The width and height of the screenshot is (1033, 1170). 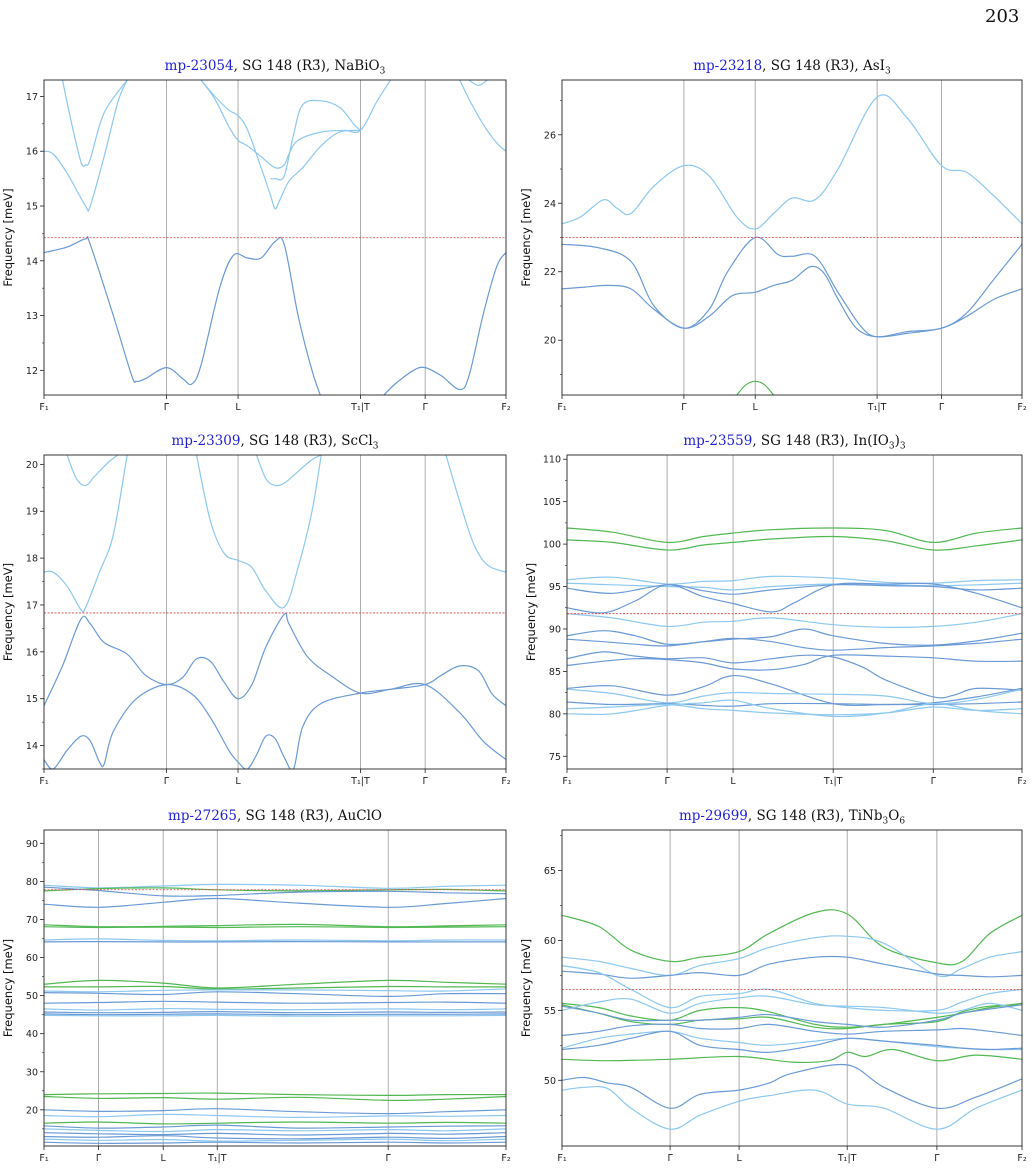 What do you see at coordinates (728, 66) in the screenshot?
I see `material-id-link: mp-23218` at bounding box center [728, 66].